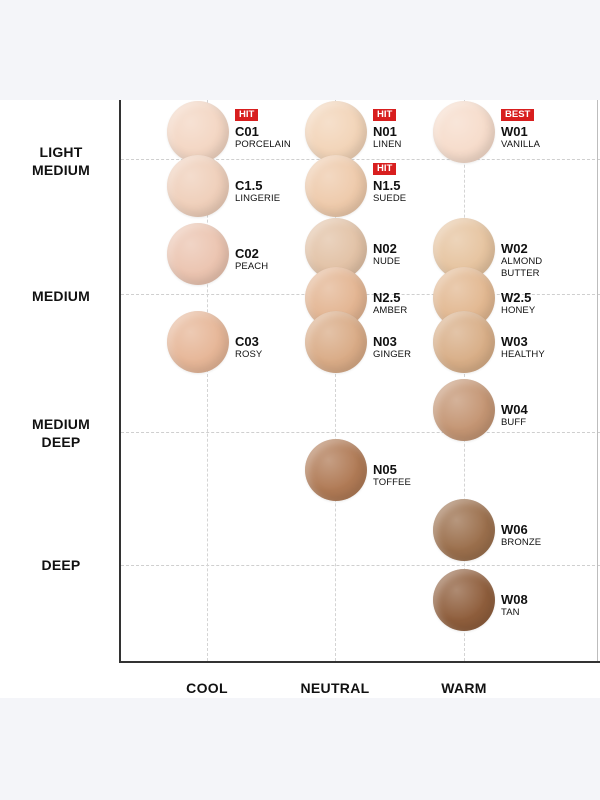 The image size is (600, 800). What do you see at coordinates (514, 422) in the screenshot?
I see `shade-name: BUFF` at bounding box center [514, 422].